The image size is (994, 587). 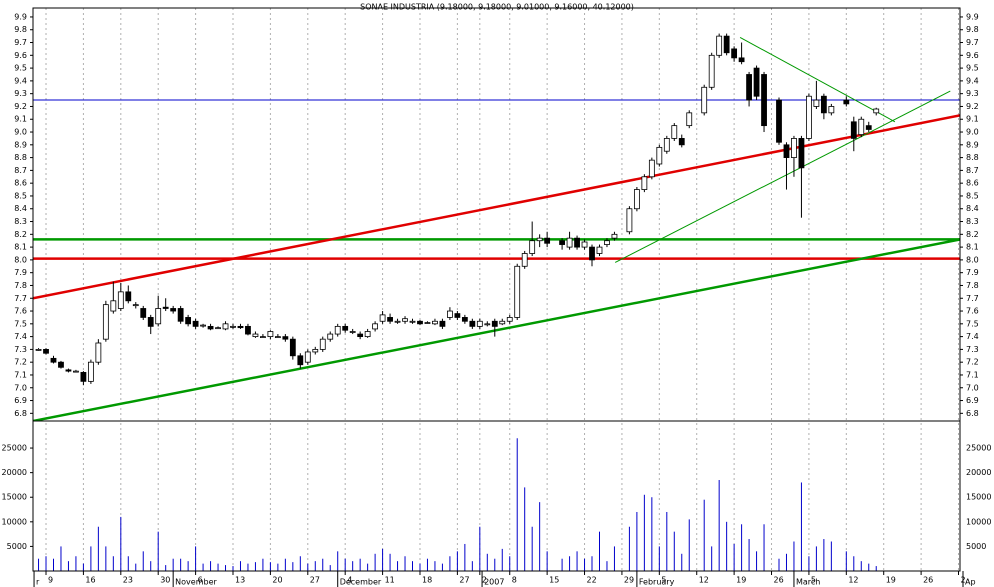 I want to click on y-tick-label-right: 7.0, so click(x=972, y=387).